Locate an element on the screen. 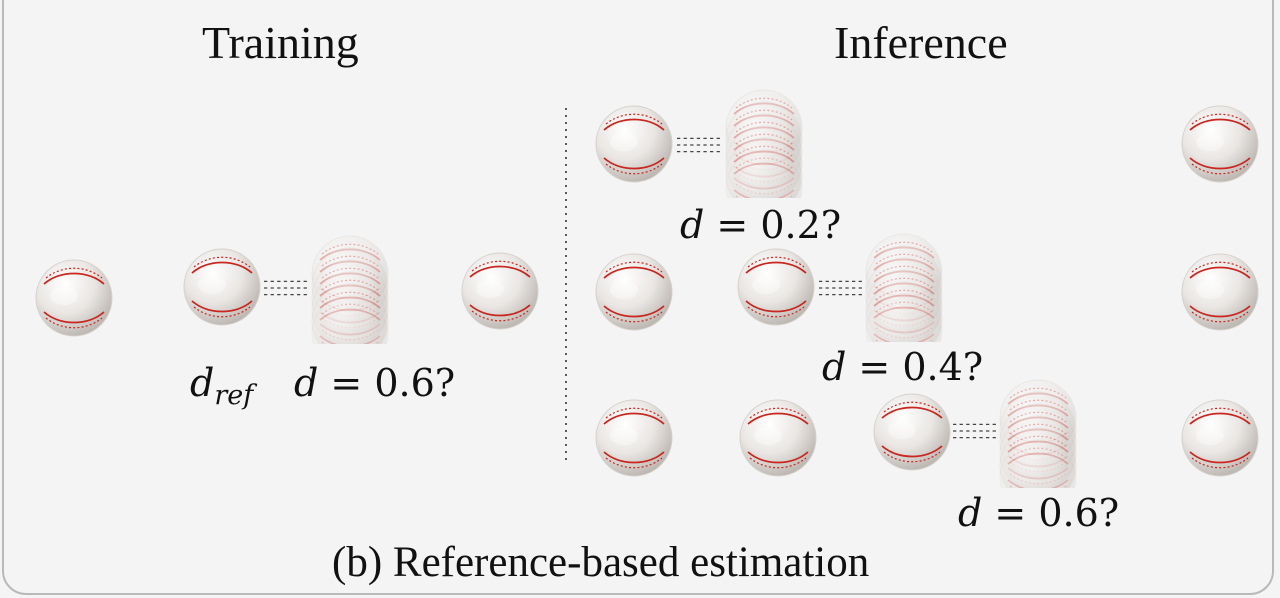 The image size is (1280, 598). inference-row-3-label: d = 0.6? is located at coordinates (1038, 513).